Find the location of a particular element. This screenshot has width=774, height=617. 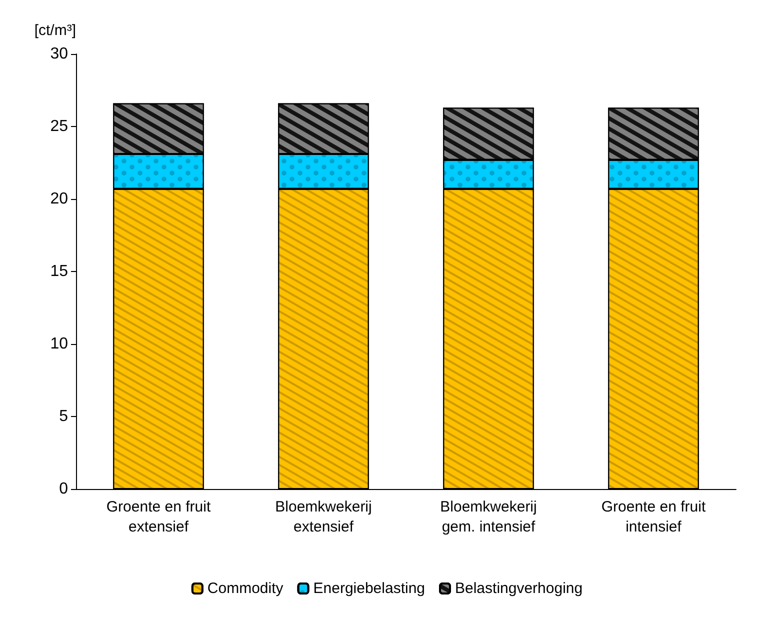

y-tick-label: 5 is located at coordinates (63, 416).